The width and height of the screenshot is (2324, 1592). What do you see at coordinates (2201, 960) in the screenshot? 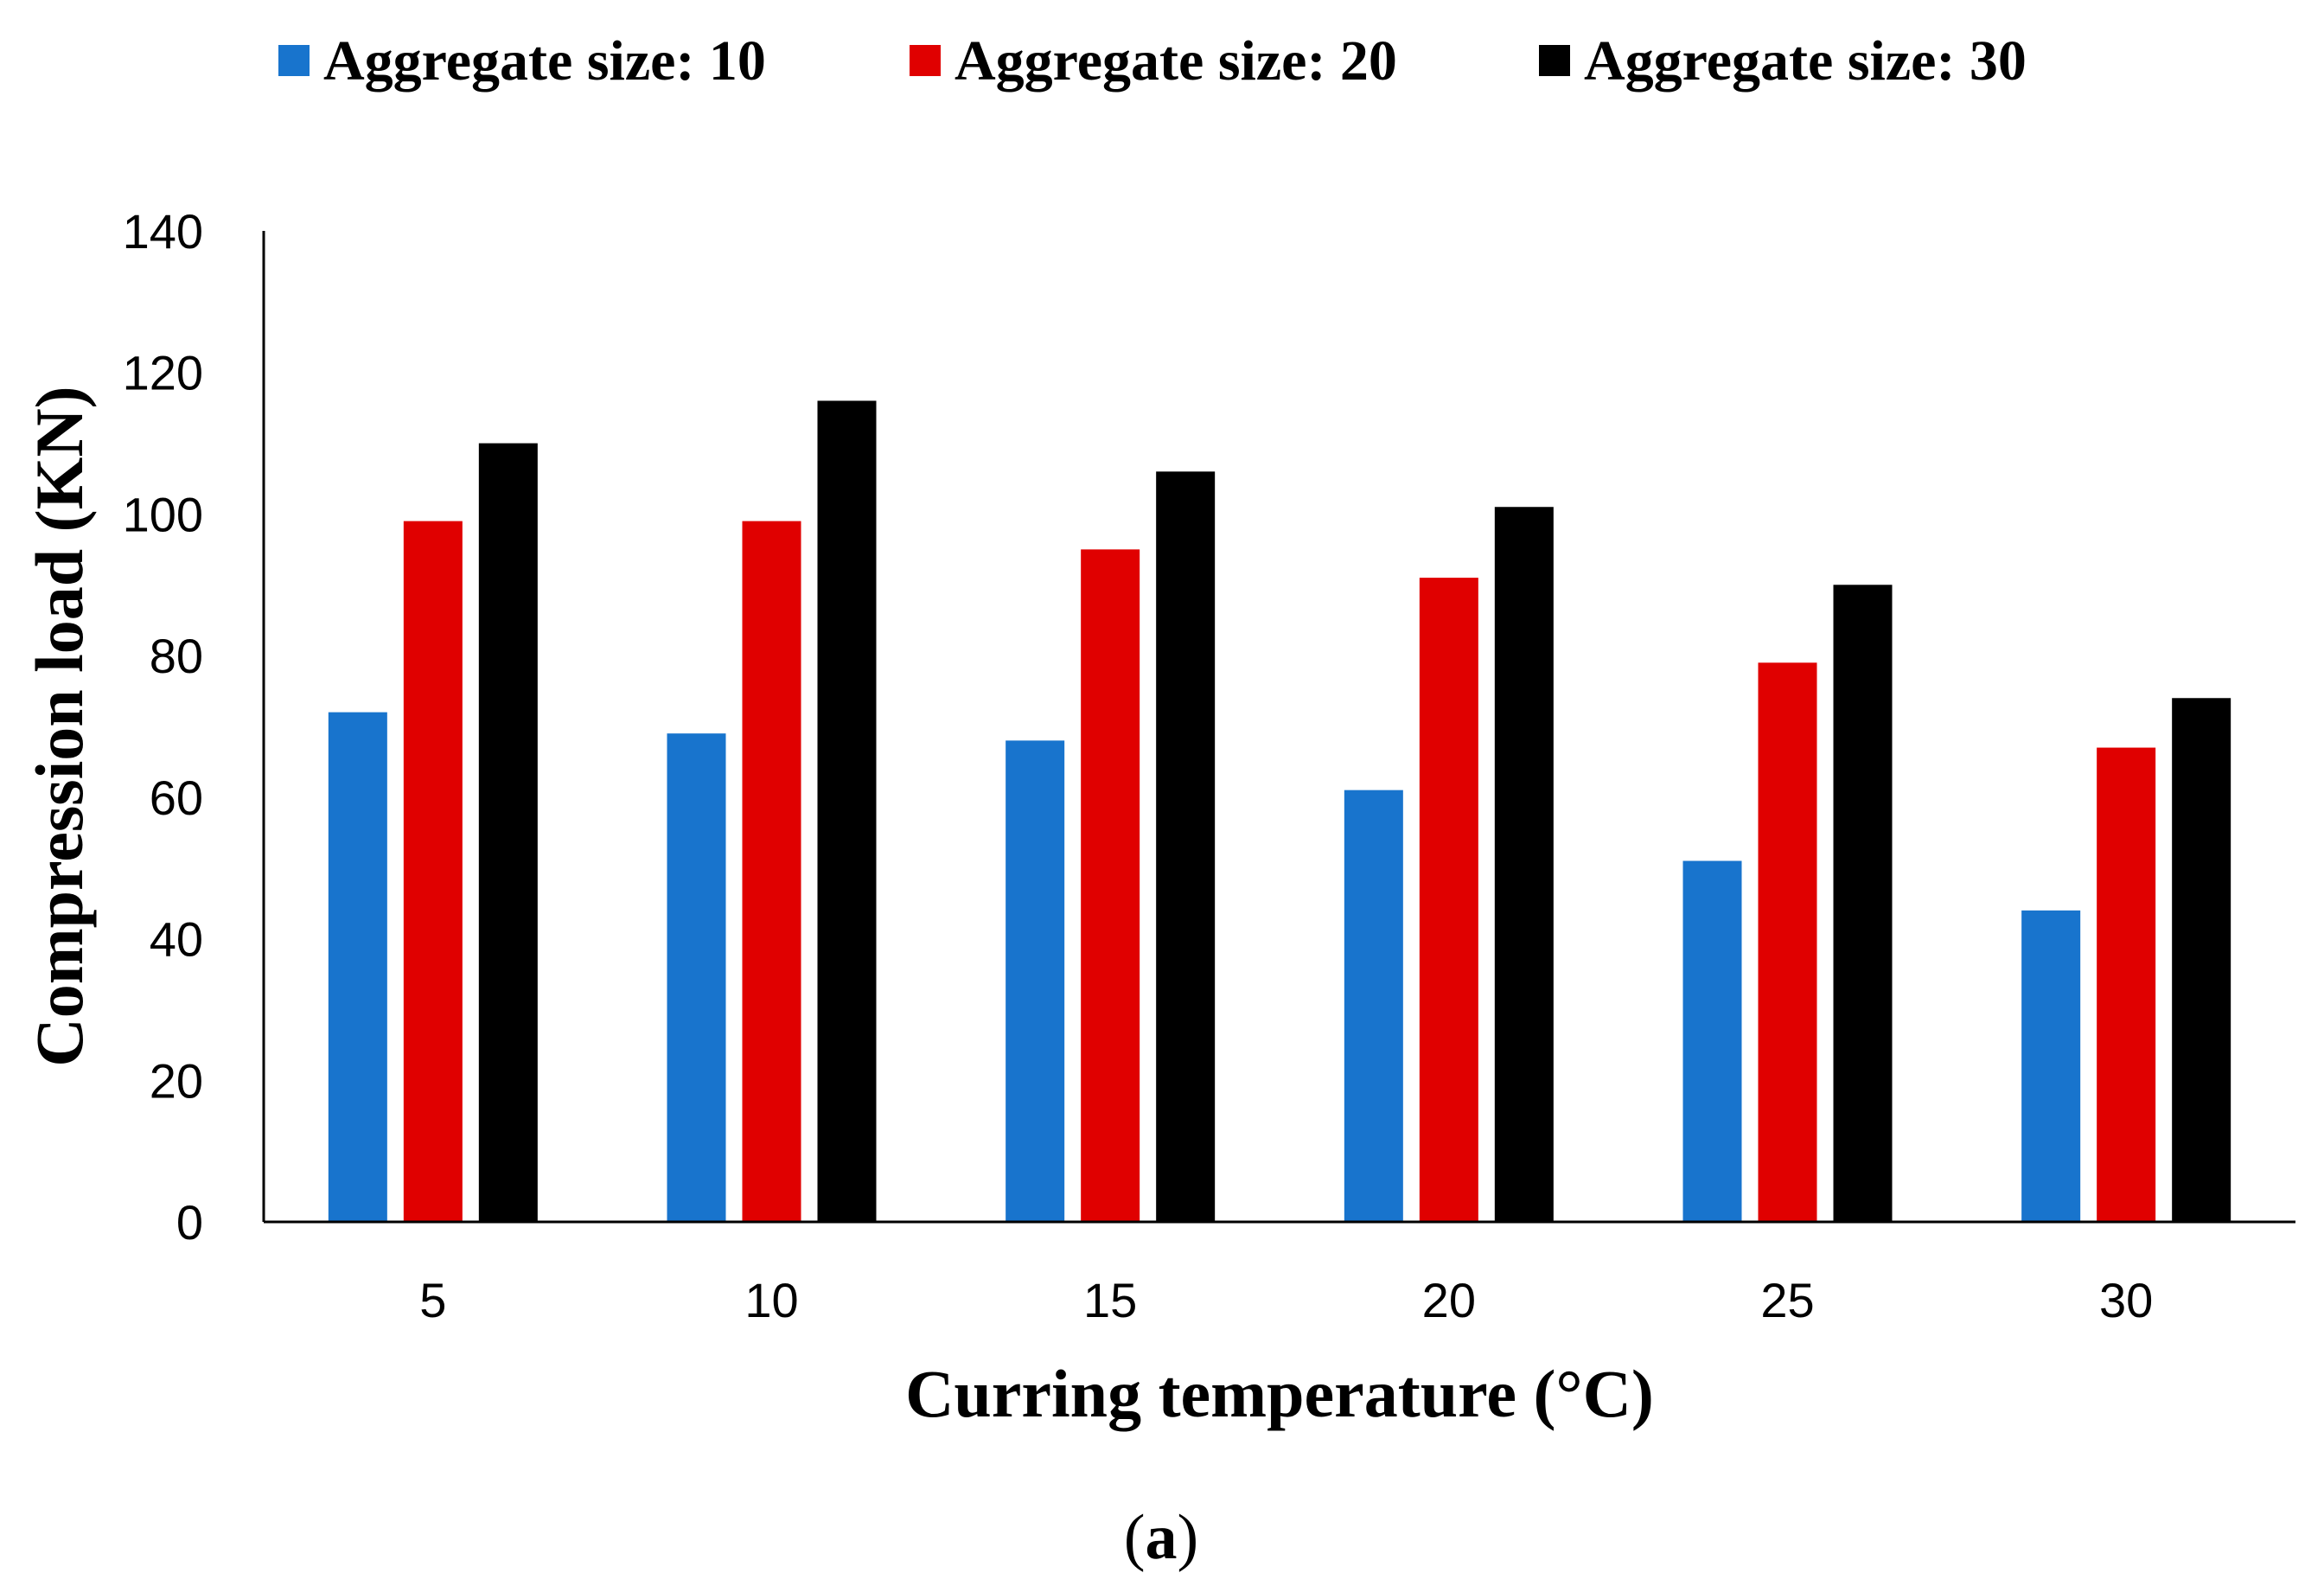
I see `bar-series3-cat6` at bounding box center [2201, 960].